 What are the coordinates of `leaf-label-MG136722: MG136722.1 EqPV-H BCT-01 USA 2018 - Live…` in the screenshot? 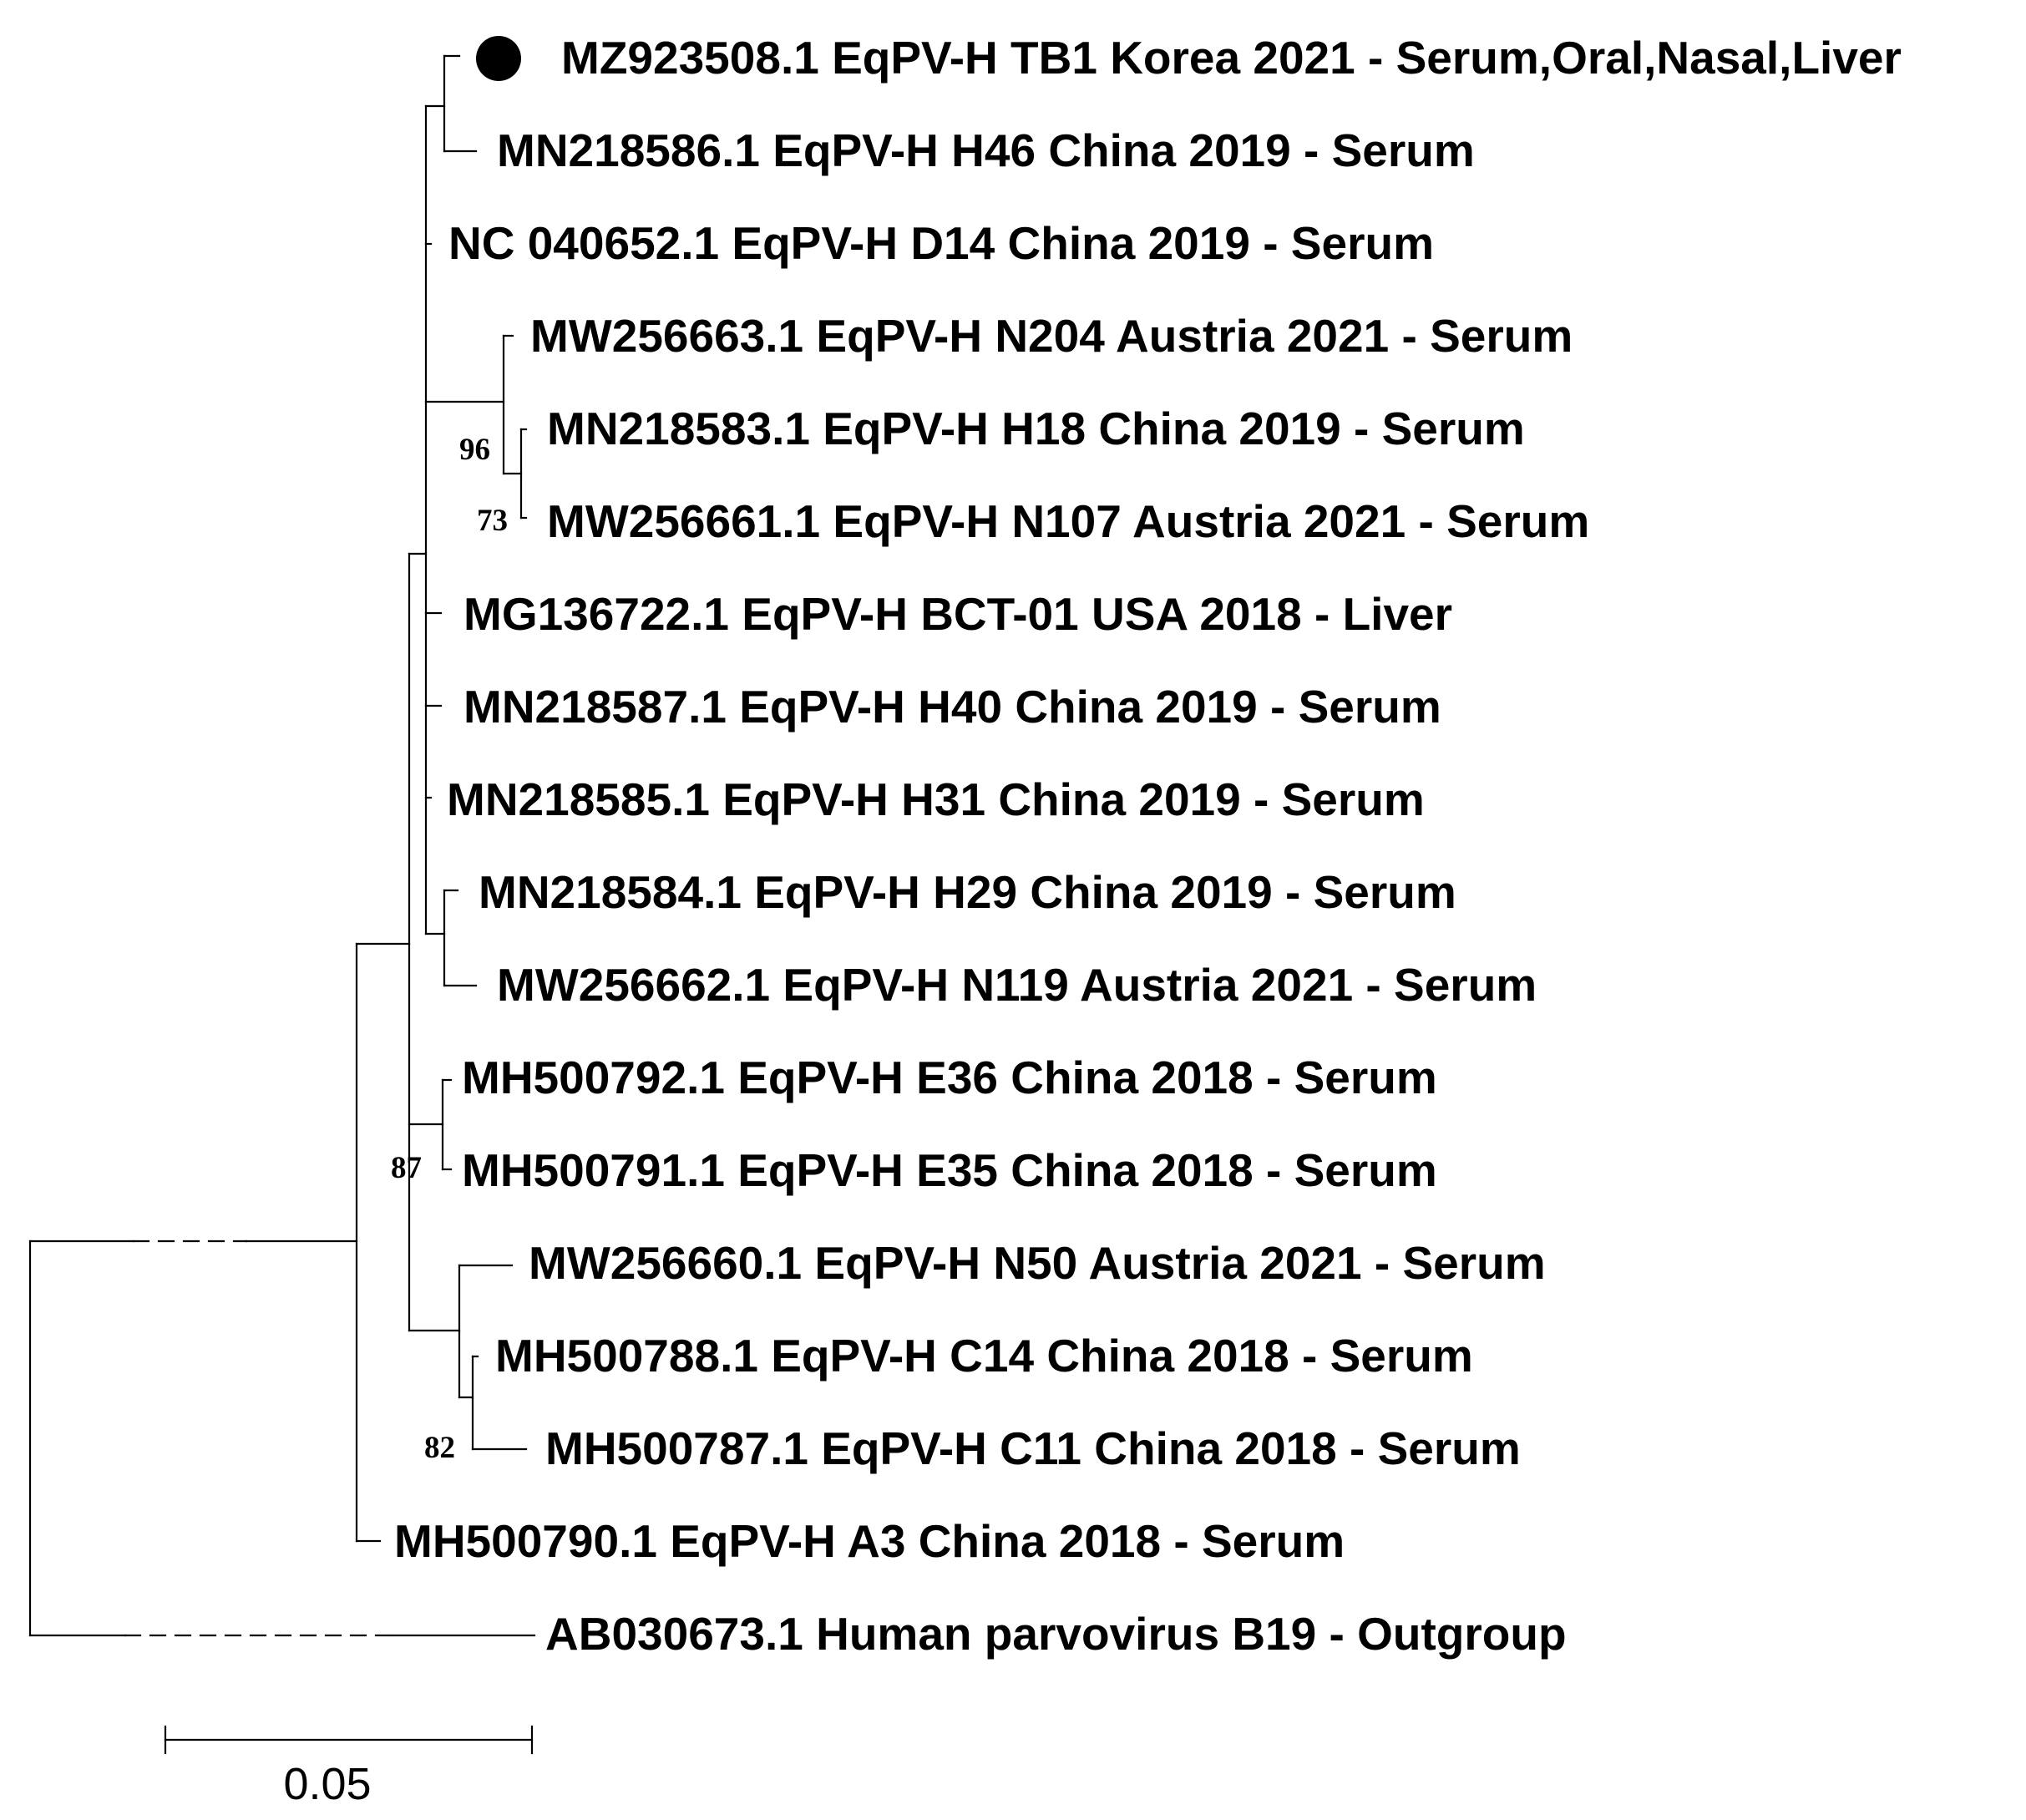 It's located at (957, 614).